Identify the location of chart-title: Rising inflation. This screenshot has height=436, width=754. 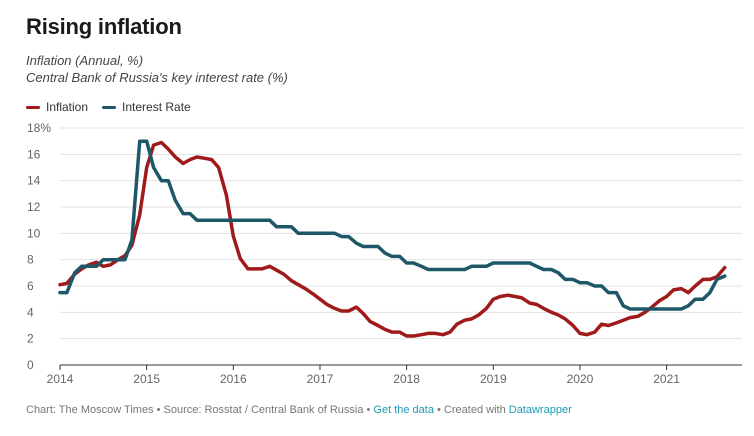
(104, 26).